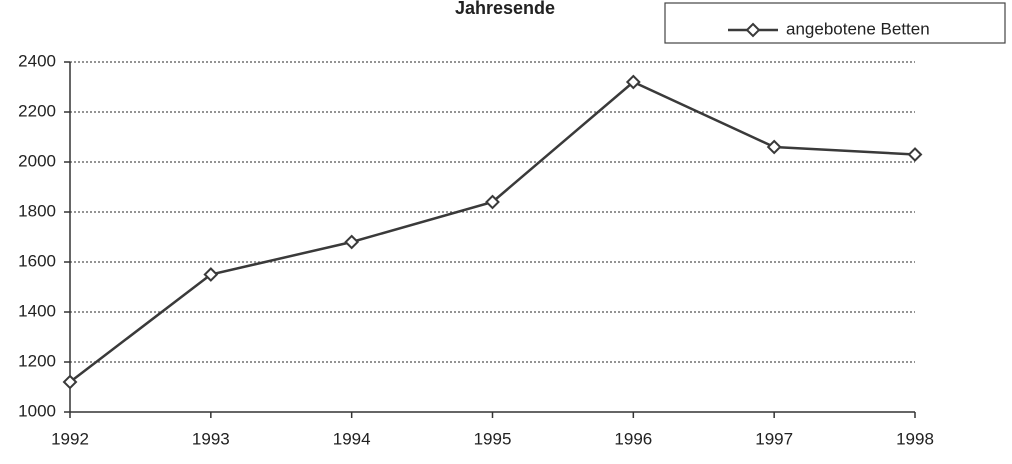  What do you see at coordinates (37, 160) in the screenshot?
I see `y-tick-label: 2000` at bounding box center [37, 160].